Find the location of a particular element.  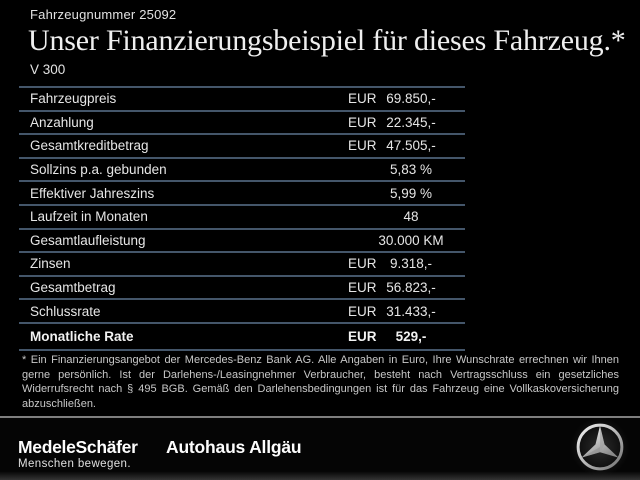

table-row: Gesamtbetrag EUR 56.823,- is located at coordinates (242, 289).